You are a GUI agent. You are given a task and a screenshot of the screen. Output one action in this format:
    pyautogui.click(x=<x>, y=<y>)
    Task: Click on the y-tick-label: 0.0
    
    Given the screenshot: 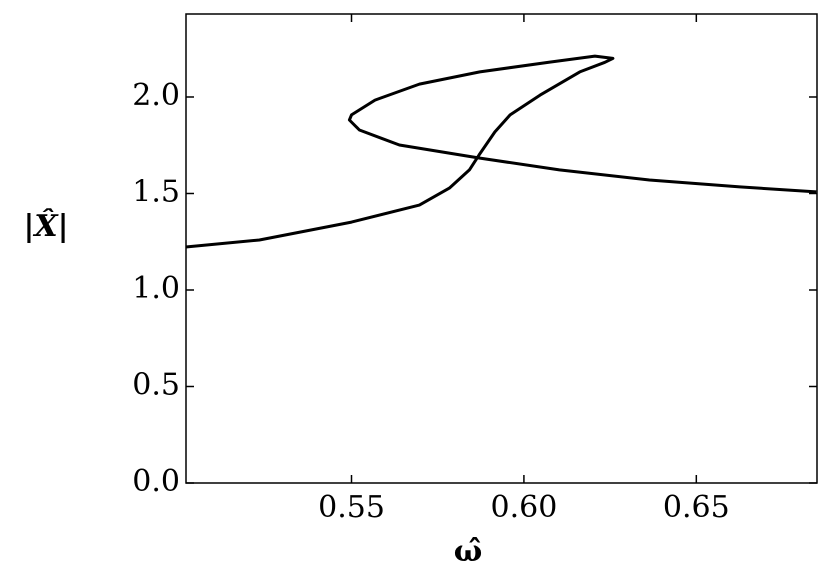 What is the action you would take?
    pyautogui.click(x=156, y=481)
    